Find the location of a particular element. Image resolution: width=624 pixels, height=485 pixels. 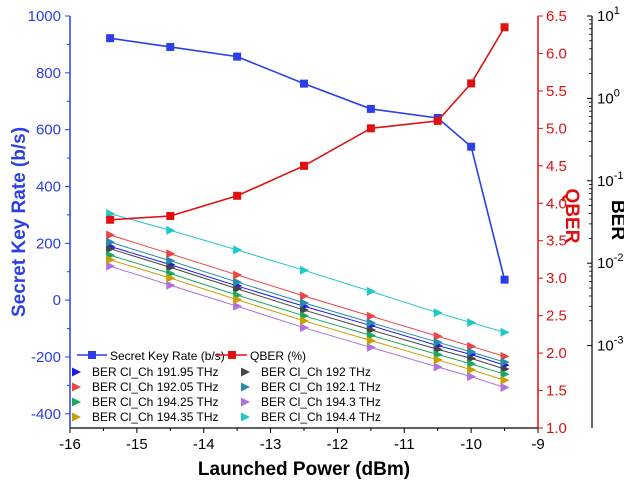

qber-tick-label: 6.0 is located at coordinates (556, 53).